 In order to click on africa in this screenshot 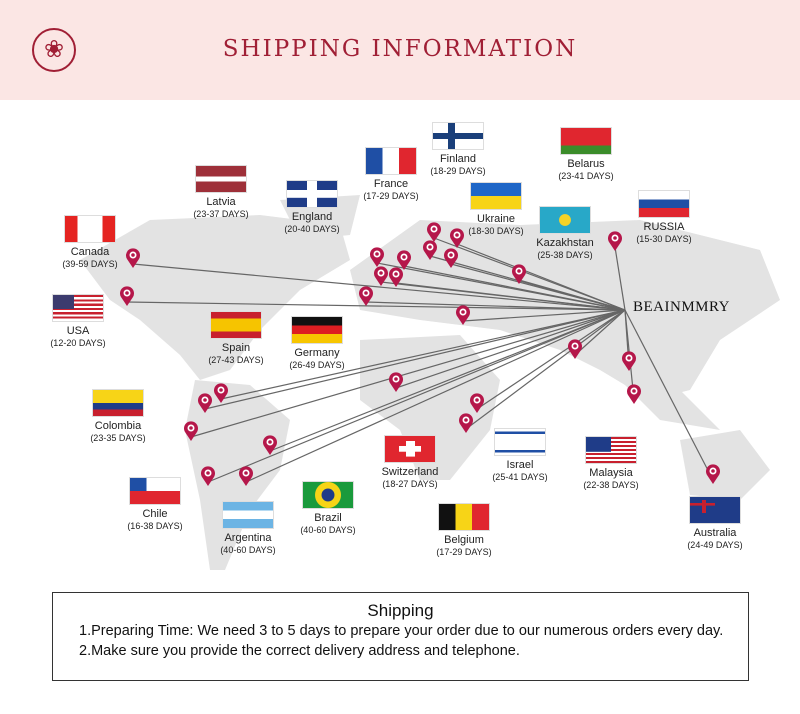, I will do `click(430, 407)`.